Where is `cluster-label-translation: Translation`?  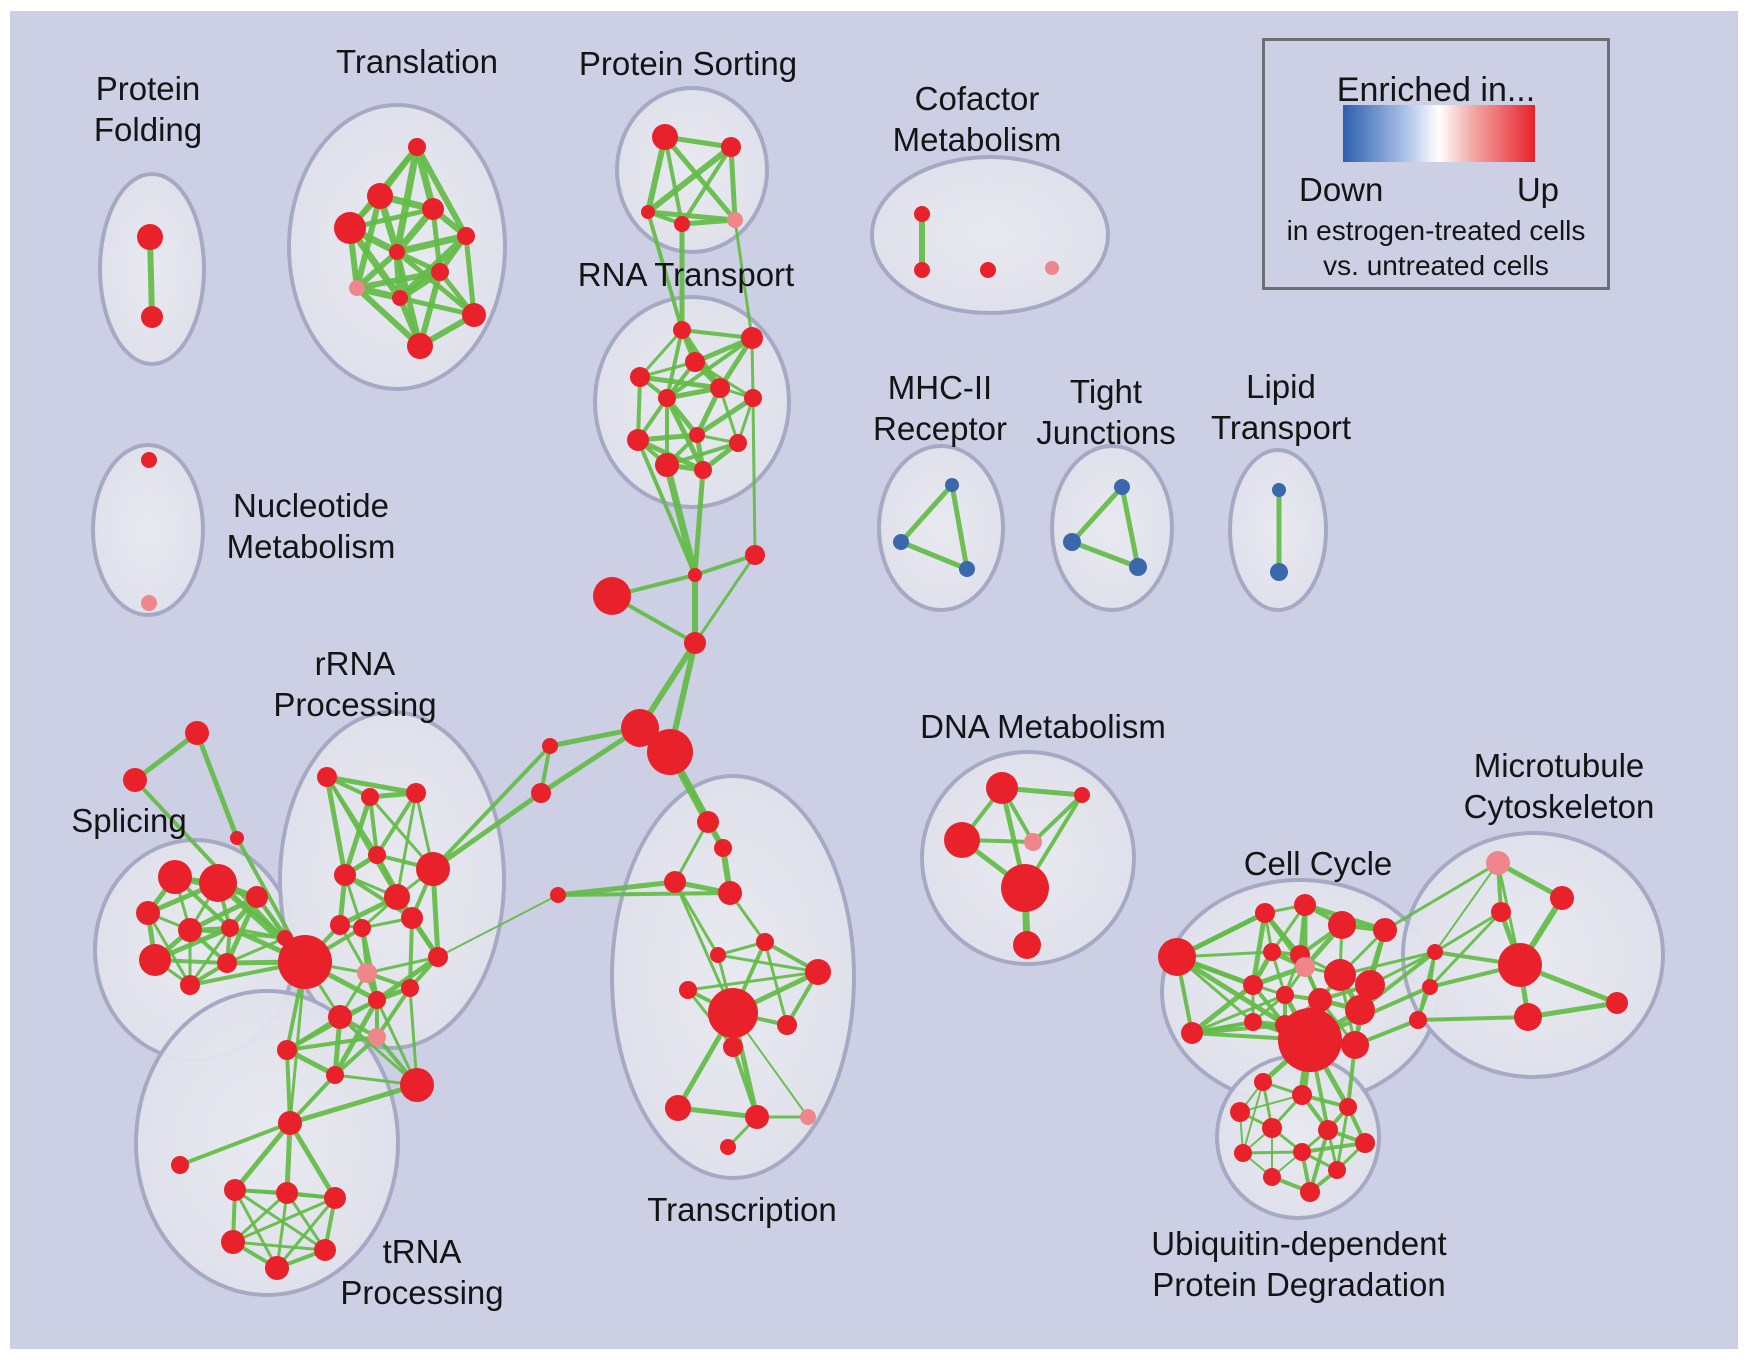
cluster-label-translation: Translation is located at coordinates (417, 61).